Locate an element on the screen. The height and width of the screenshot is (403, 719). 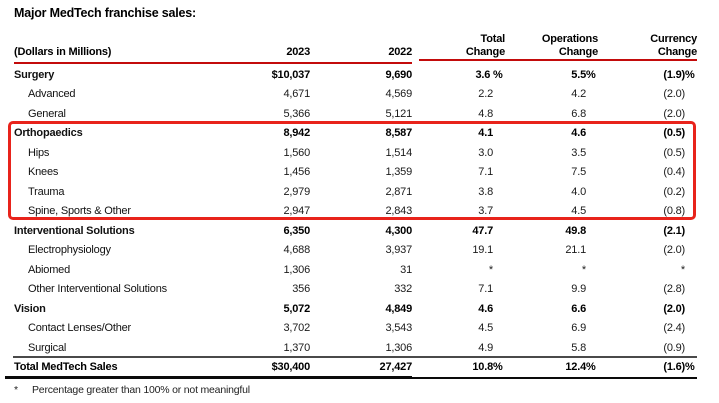
table-row: Vision 5,072 4,849 4.6 6.6 (2.0) is located at coordinates (359, 309).